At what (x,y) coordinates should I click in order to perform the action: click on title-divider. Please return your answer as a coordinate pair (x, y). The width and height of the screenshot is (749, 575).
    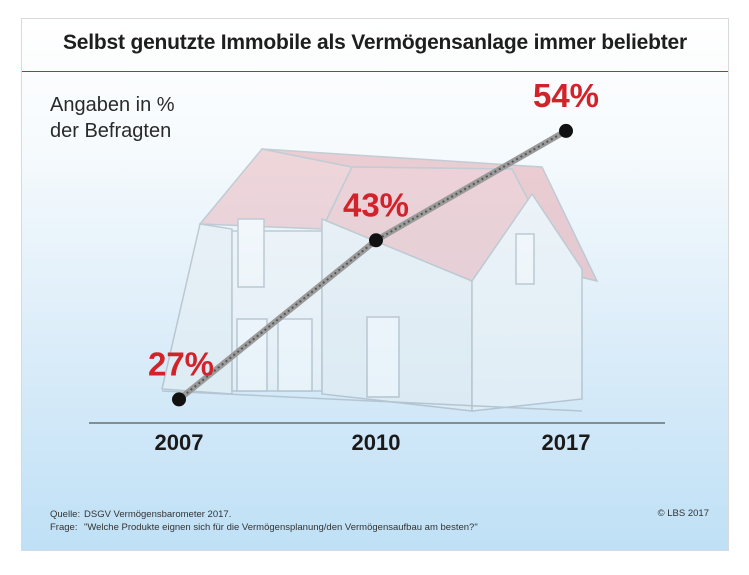
    Looking at the image, I should click on (375, 71).